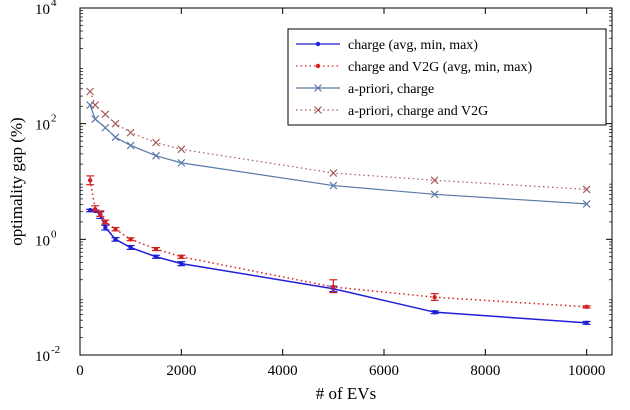  What do you see at coordinates (55, 350) in the screenshot?
I see `y-tick-exponent: -2` at bounding box center [55, 350].